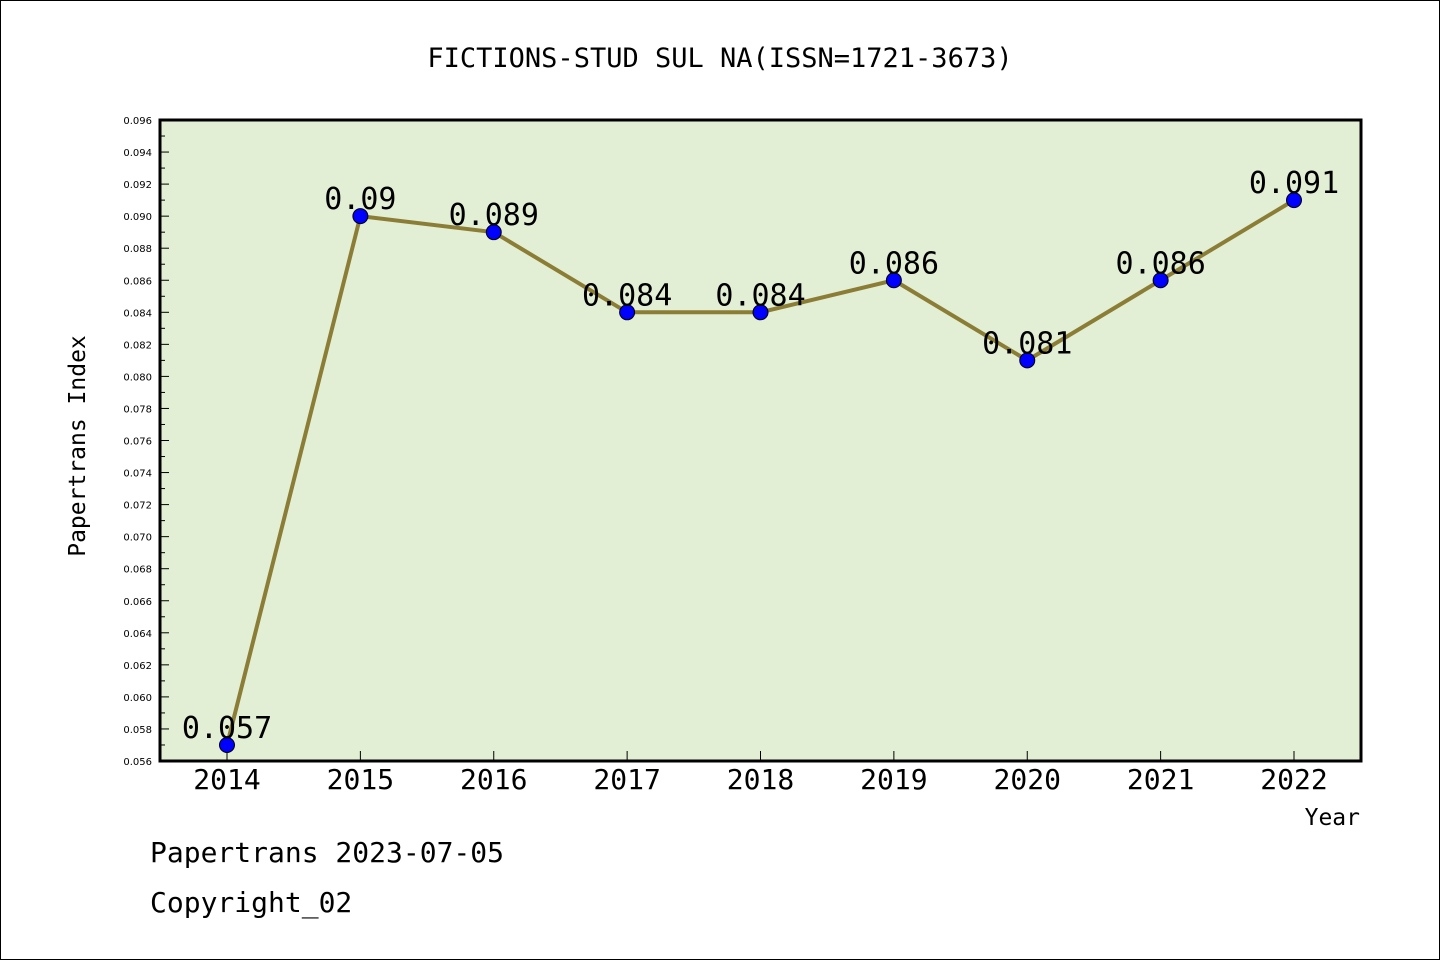 The width and height of the screenshot is (1440, 960). I want to click on y-tick-label: 0.086, so click(137, 281).